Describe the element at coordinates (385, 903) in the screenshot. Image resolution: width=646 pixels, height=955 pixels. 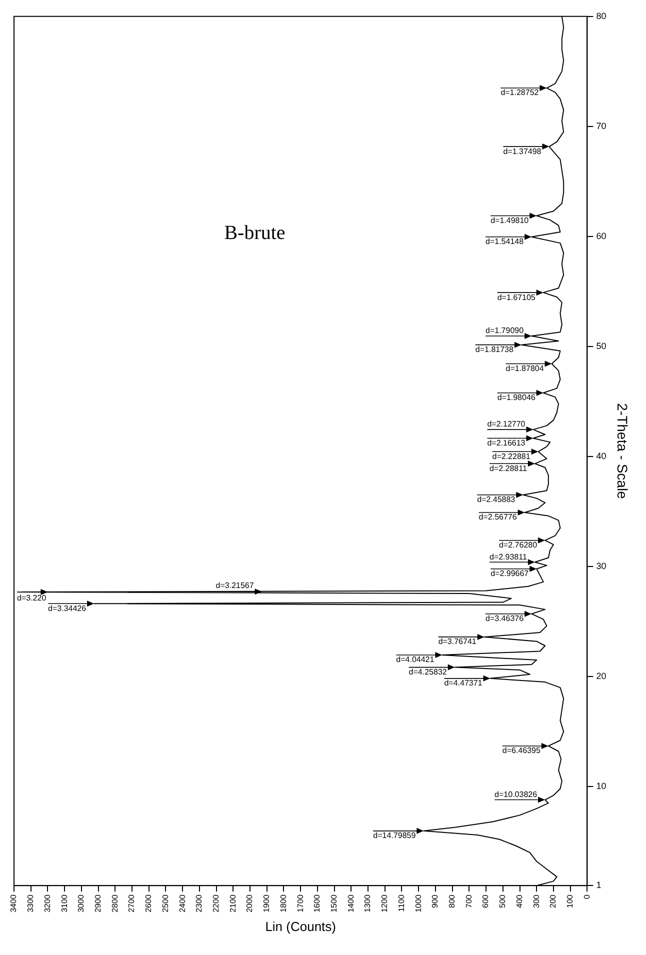
I see `x-tick-label: 1200` at that location.